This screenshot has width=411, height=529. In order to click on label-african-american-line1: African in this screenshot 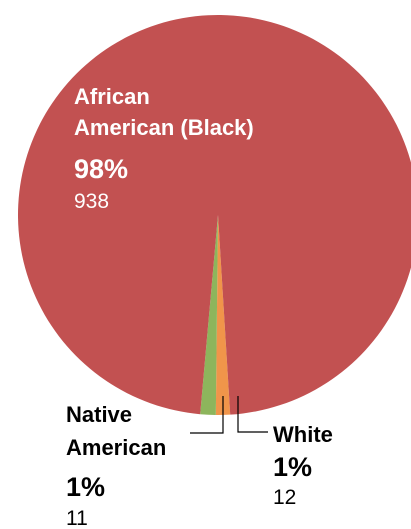, I will do `click(112, 96)`.